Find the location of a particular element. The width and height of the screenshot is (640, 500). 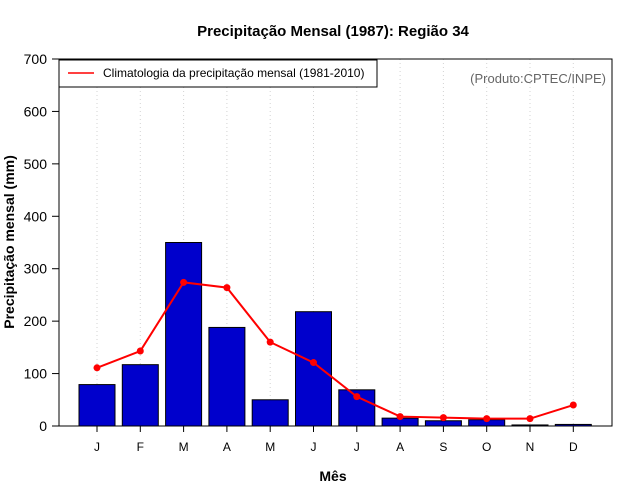

chart-title: Precipitação Mensal (1987): Região 34 is located at coordinates (333, 31).